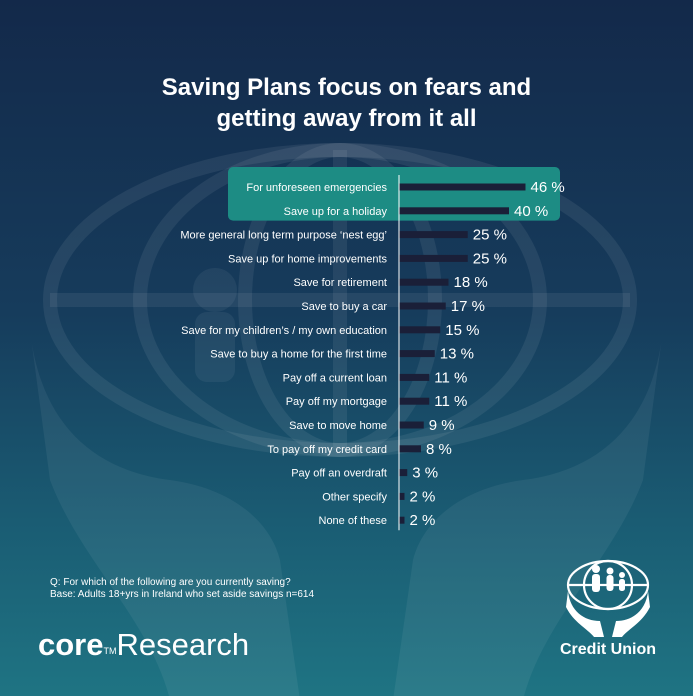  Describe the element at coordinates (336, 402) in the screenshot. I see `category-label: Pay off my mortgage` at that location.